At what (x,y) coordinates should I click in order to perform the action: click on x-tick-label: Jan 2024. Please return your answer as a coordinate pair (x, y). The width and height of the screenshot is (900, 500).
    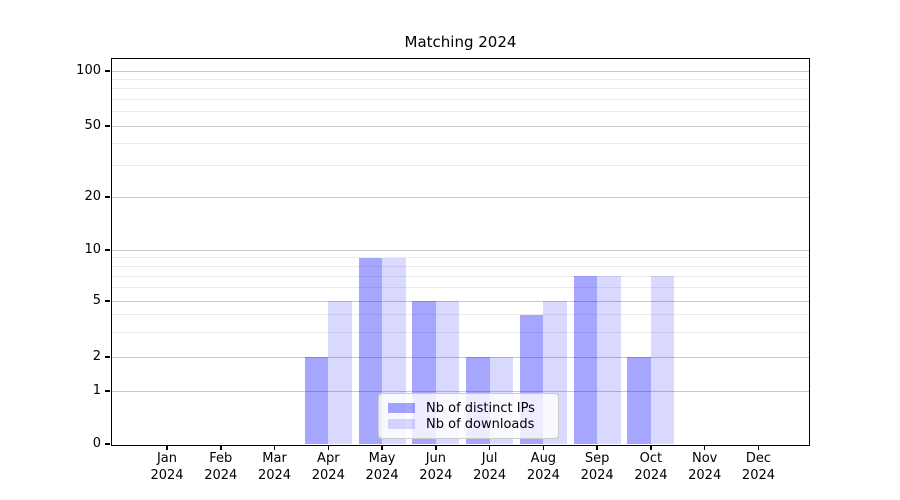
    Looking at the image, I should click on (167, 467).